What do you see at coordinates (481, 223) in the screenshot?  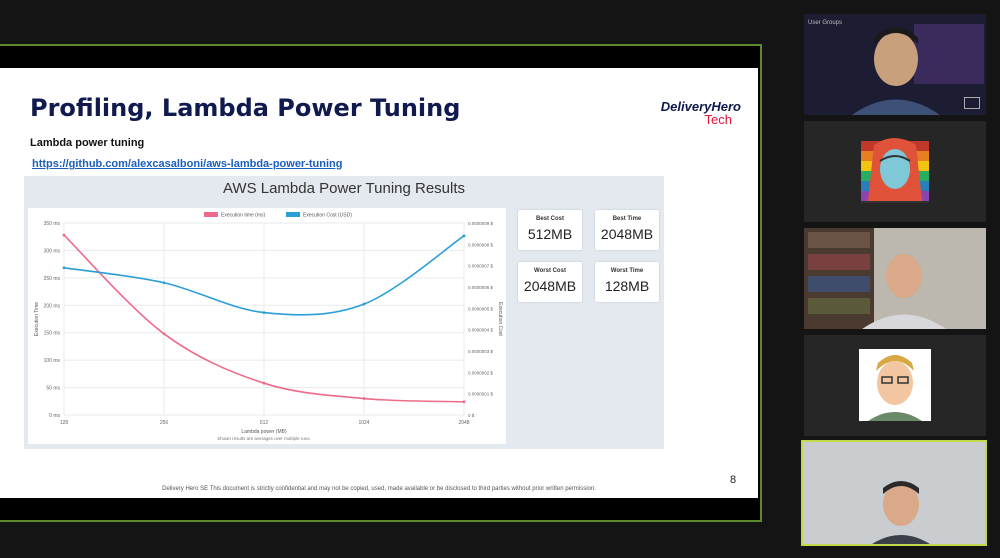 I see `y-right-tick-label: 0.0000009 $` at bounding box center [481, 223].